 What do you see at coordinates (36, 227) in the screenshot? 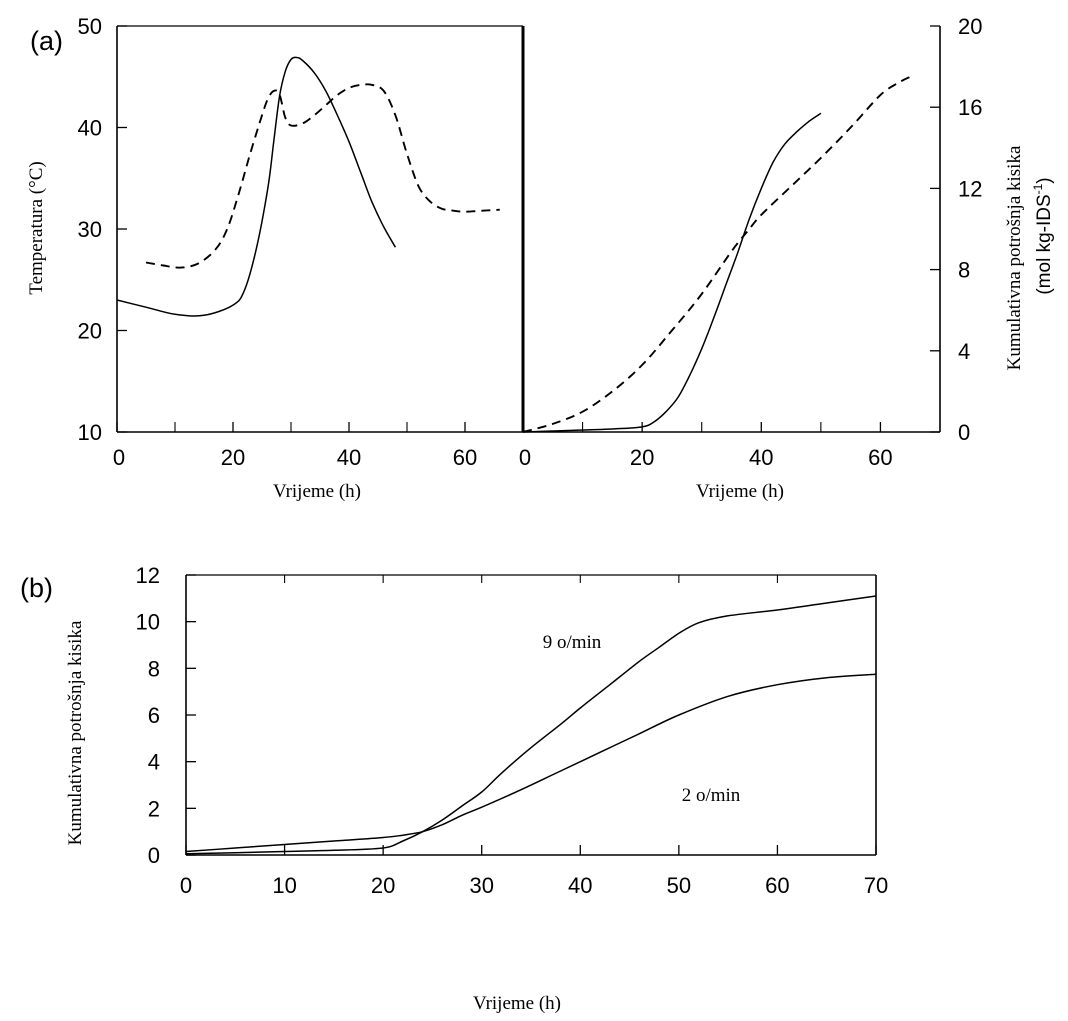
I see `panel-a-left-ylabel: Temperatura (°C)` at bounding box center [36, 227].